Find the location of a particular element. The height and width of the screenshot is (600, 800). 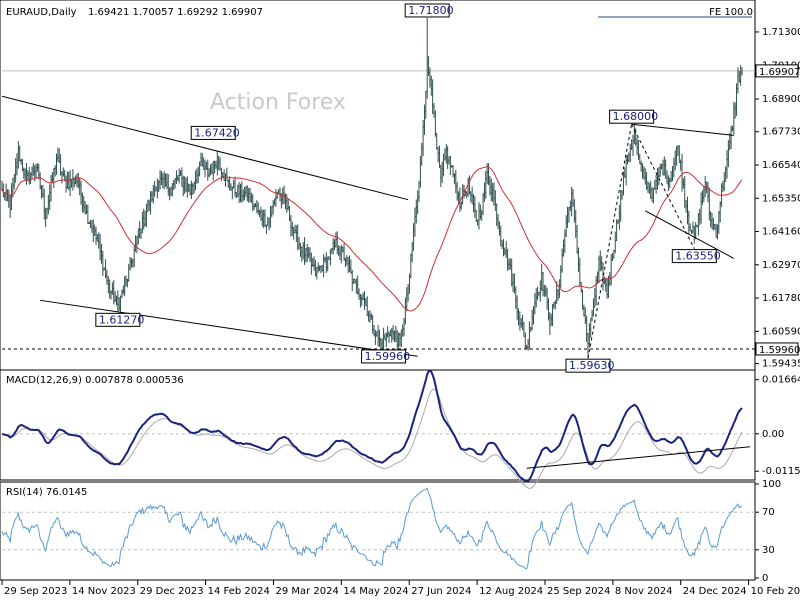

ohlc-label: 1.69421 1.70057 1.69292 1.69907 is located at coordinates (175, 12).